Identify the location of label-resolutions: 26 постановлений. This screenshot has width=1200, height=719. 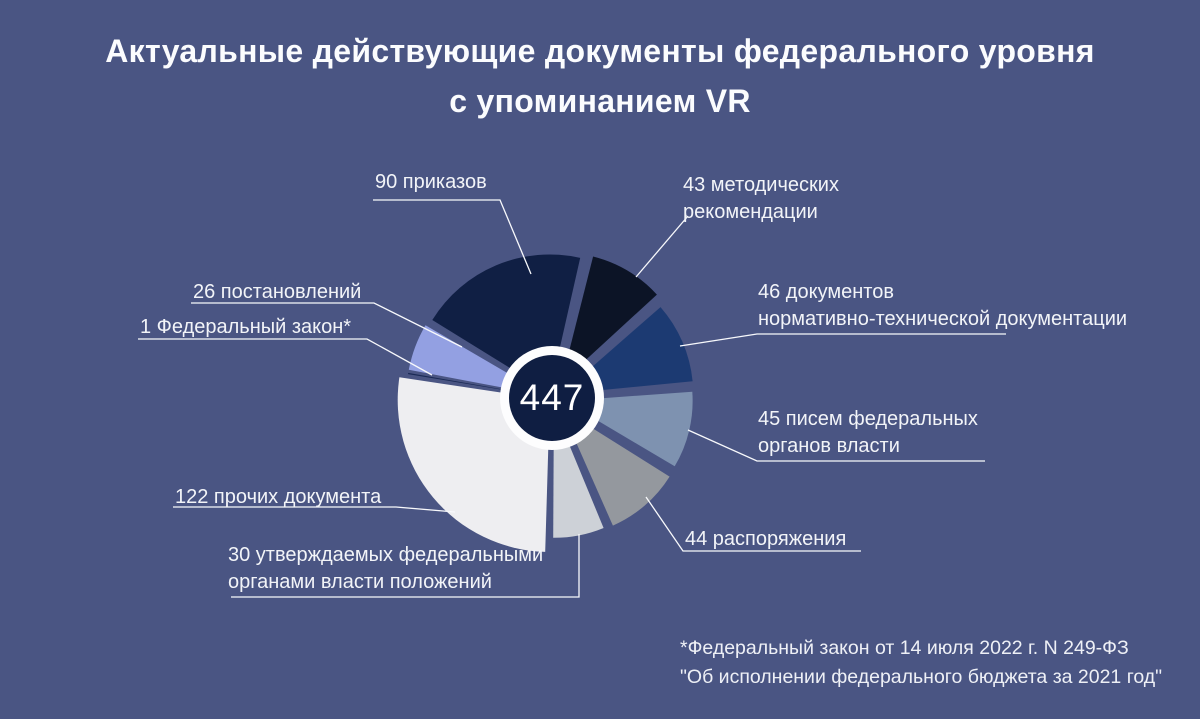
(277, 292).